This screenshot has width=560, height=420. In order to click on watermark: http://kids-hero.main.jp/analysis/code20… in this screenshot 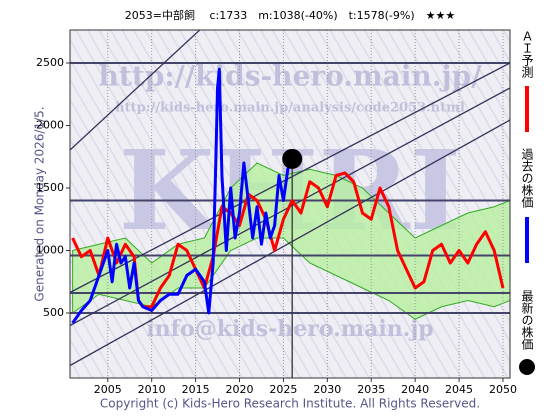, I will do `click(290, 108)`.